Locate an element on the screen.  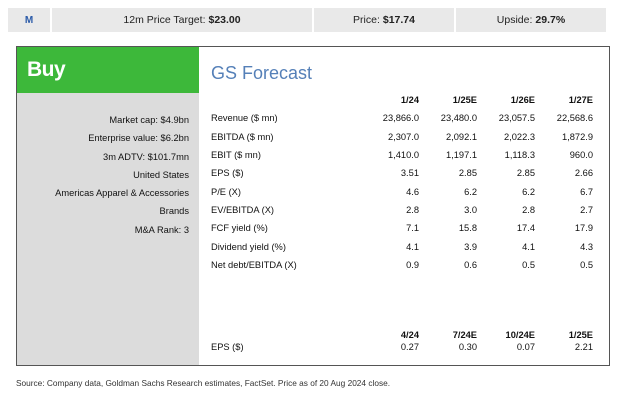
cell: 17.9 is located at coordinates (583, 228).